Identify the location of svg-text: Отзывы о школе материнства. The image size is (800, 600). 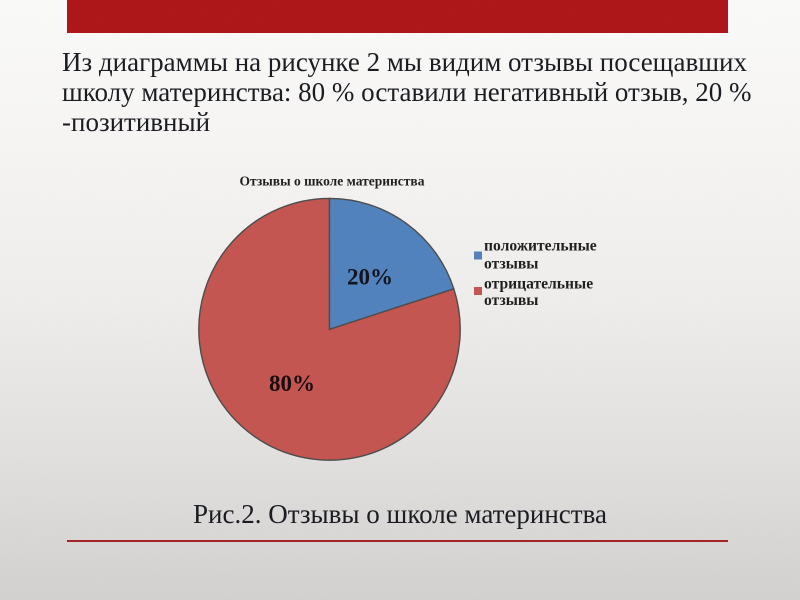
(332, 181).